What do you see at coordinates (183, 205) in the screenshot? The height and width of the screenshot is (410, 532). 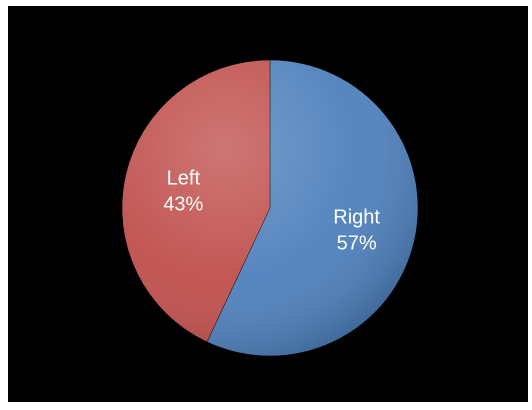 I see `slice-value-label: 43%` at bounding box center [183, 205].